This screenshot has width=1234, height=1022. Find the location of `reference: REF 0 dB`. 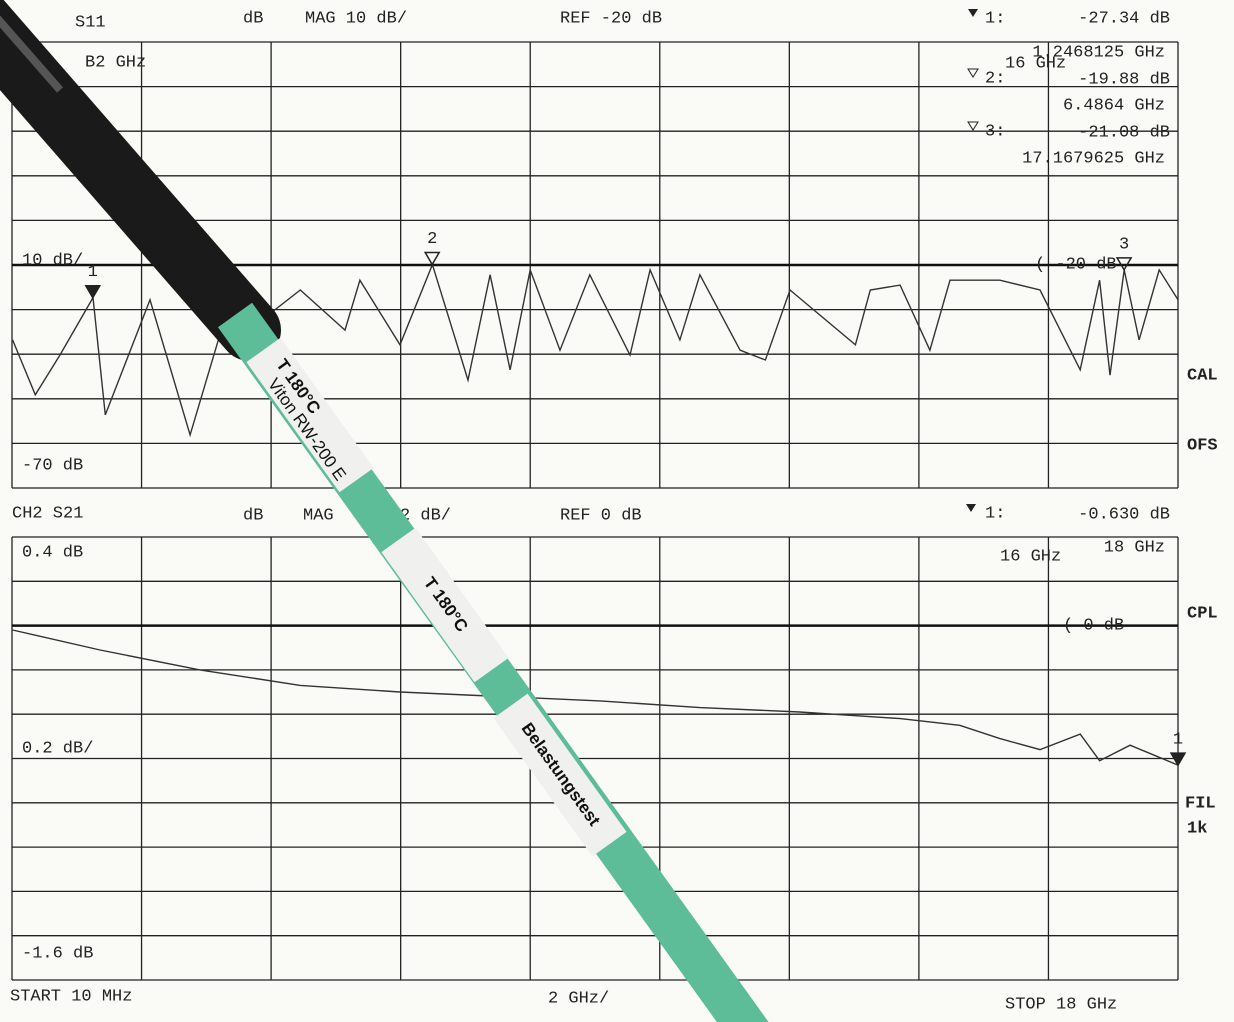

reference: REF 0 dB is located at coordinates (601, 515).